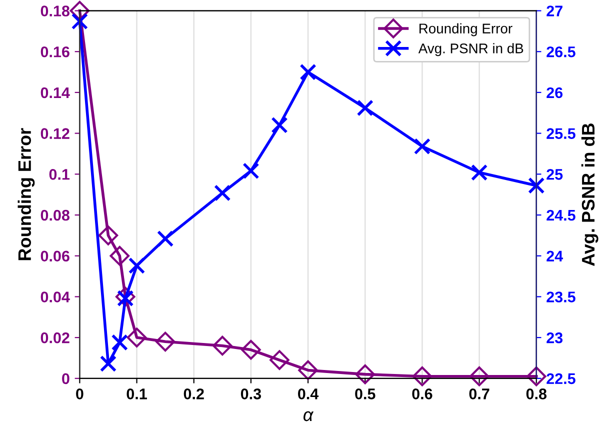  Describe the element at coordinates (479, 394) in the screenshot. I see `x-tick-label: 0.7` at that location.